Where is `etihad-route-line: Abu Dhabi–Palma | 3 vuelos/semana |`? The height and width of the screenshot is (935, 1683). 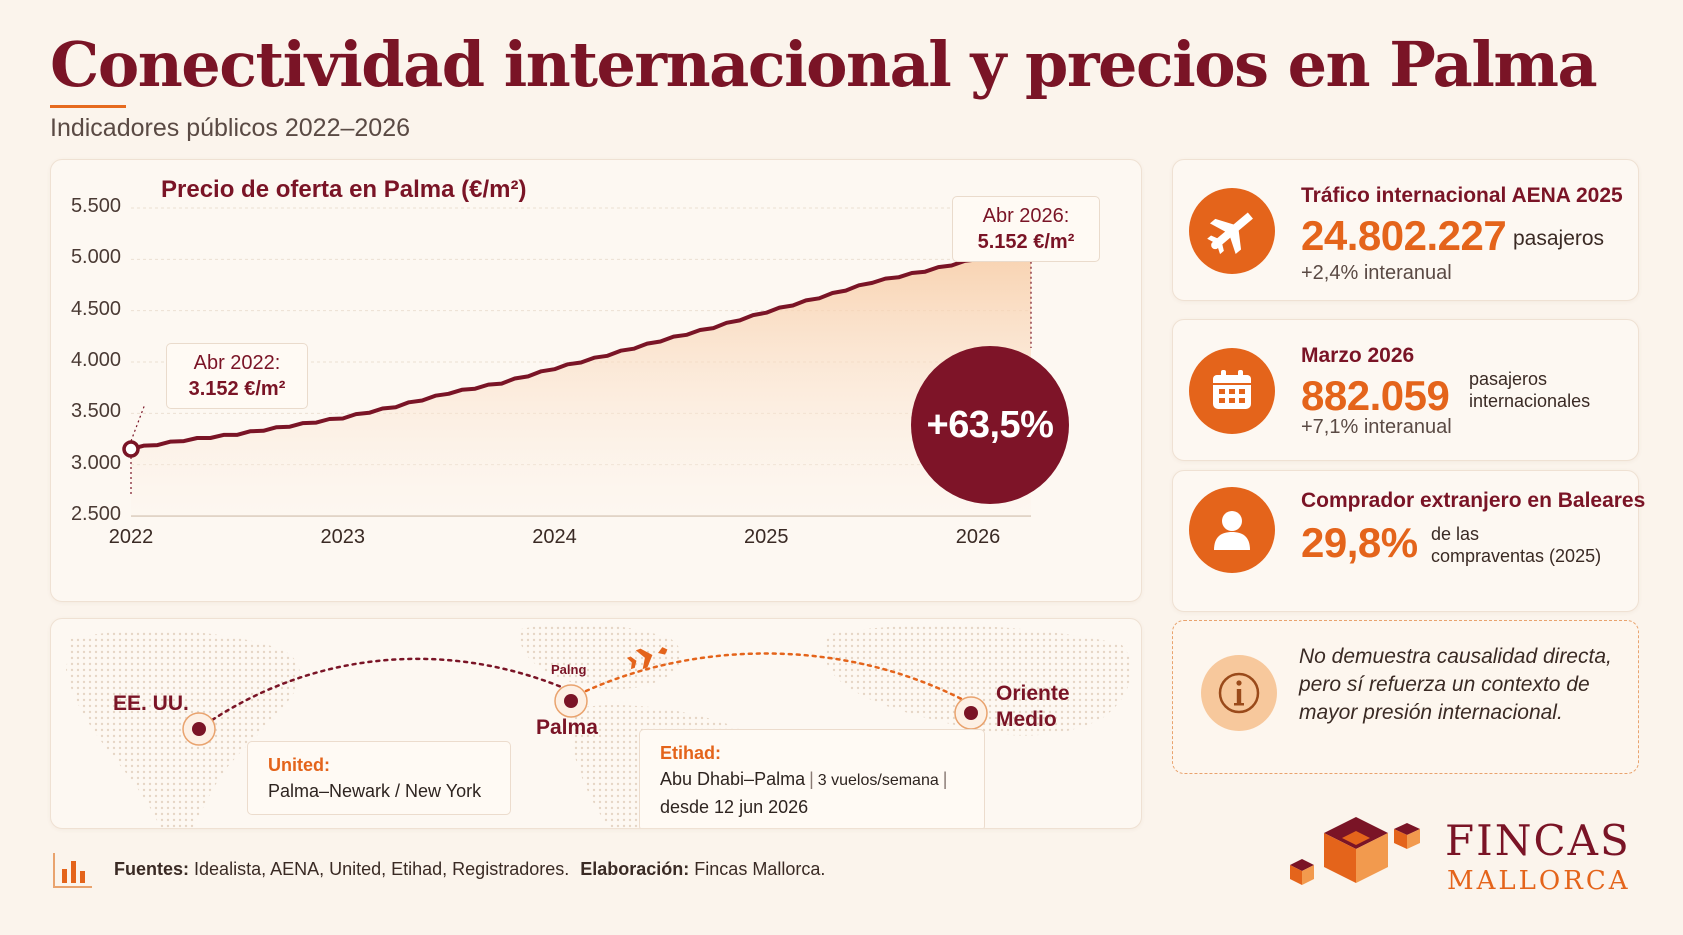
etihad-route-line: Abu Dhabi–Palma | 3 vuelos/semana | is located at coordinates (812, 780).